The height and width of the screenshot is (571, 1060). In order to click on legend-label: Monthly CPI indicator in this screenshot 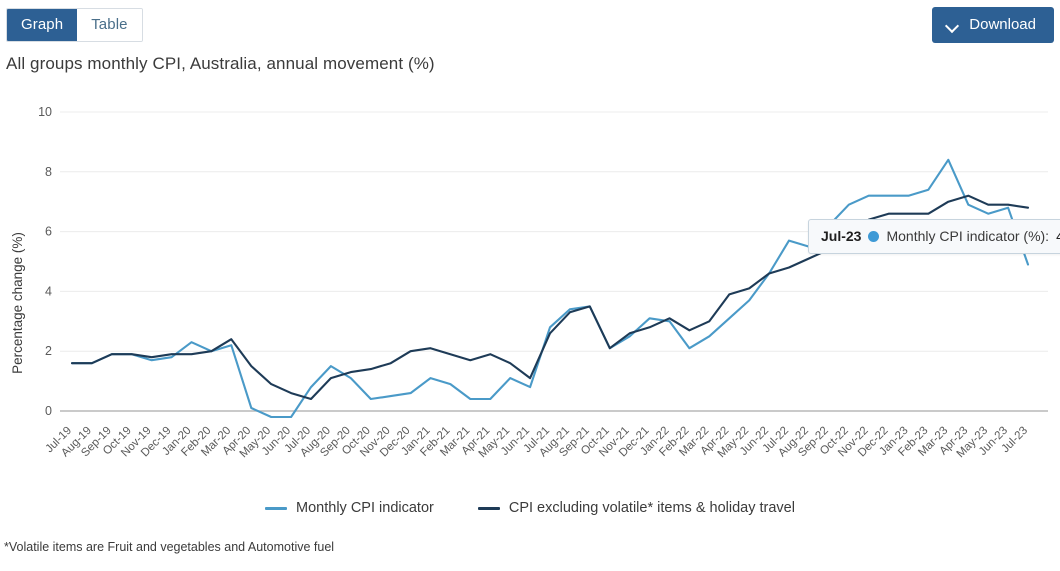, I will do `click(365, 508)`.